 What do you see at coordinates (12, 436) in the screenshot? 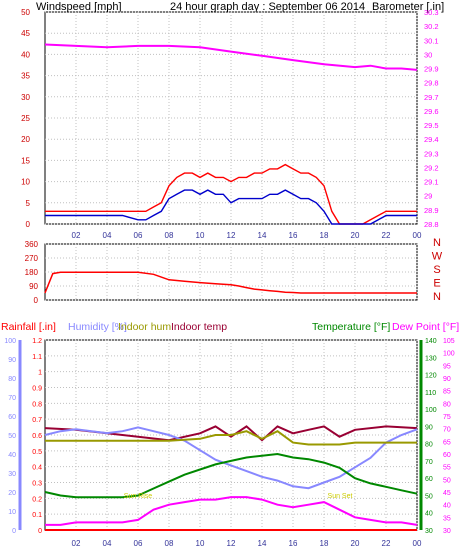
I see `humidity-tick-label: 50` at bounding box center [12, 436].